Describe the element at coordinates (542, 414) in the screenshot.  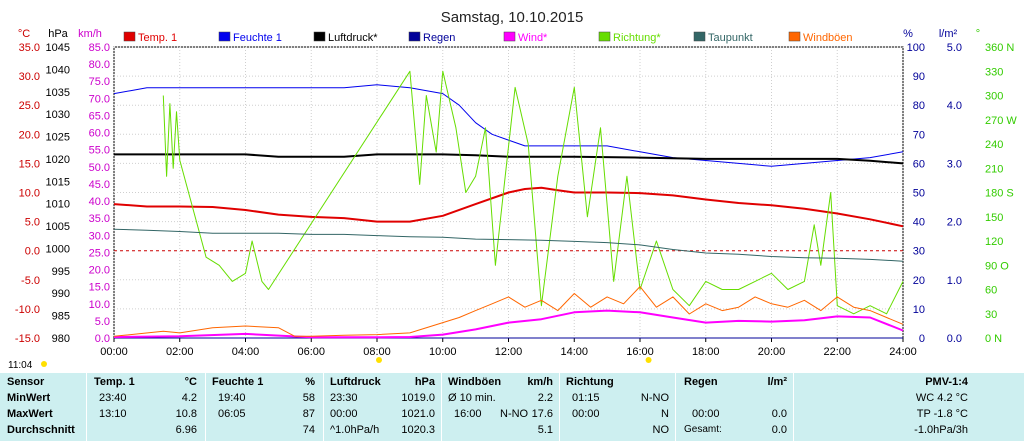
I see `windboen-max-value: 17.6` at that location.